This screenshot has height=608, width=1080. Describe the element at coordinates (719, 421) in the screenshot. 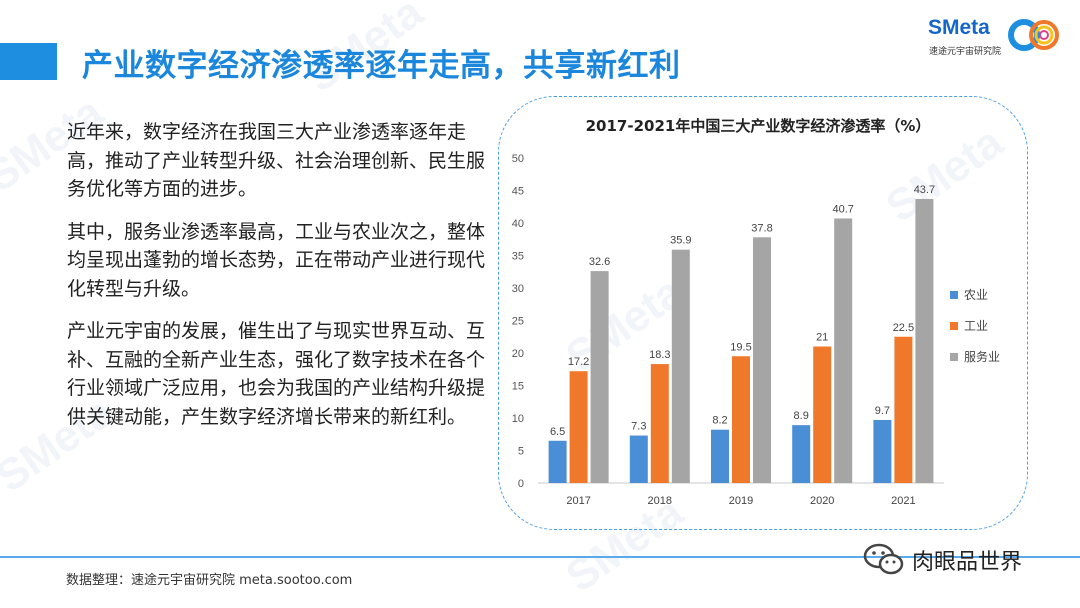

I see `data-label: 8.2` at that location.